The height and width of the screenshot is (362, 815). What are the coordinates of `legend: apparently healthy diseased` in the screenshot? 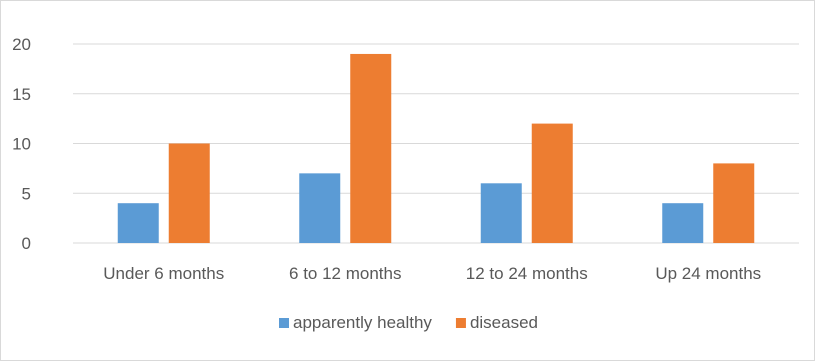 It's located at (408, 322).